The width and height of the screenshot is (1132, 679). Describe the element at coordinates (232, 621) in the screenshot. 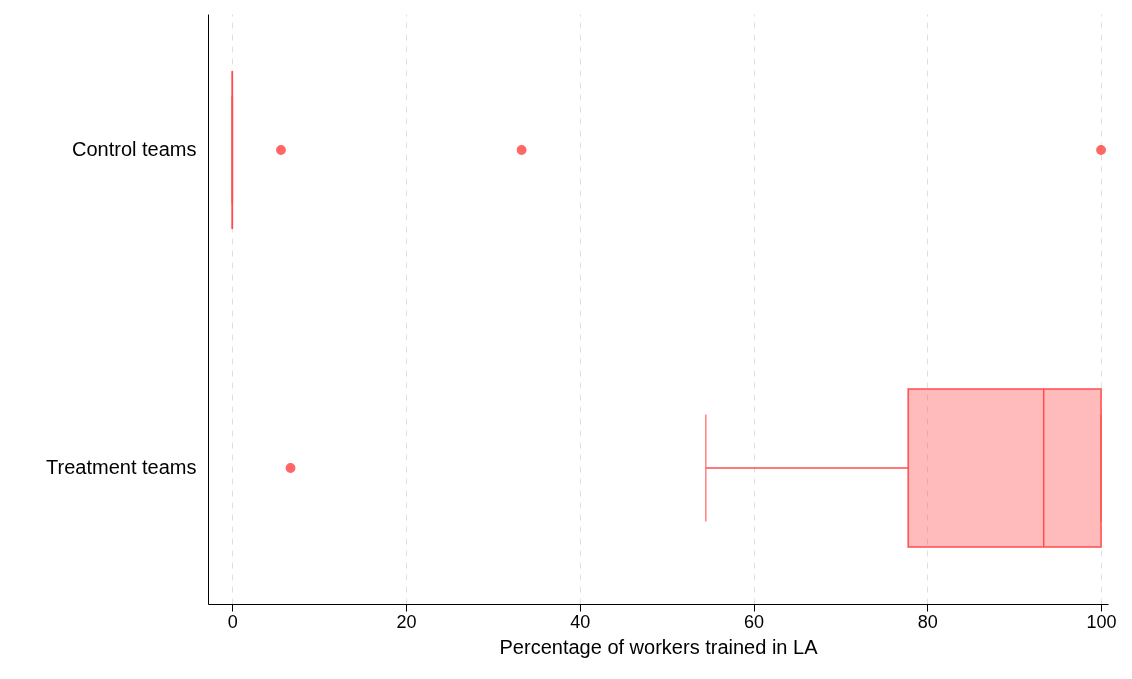

I see `x-tick-label: 0` at that location.